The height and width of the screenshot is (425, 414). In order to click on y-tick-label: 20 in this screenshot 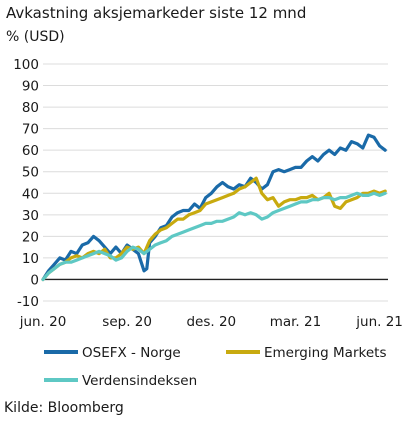, I will do `click(30, 237)`.